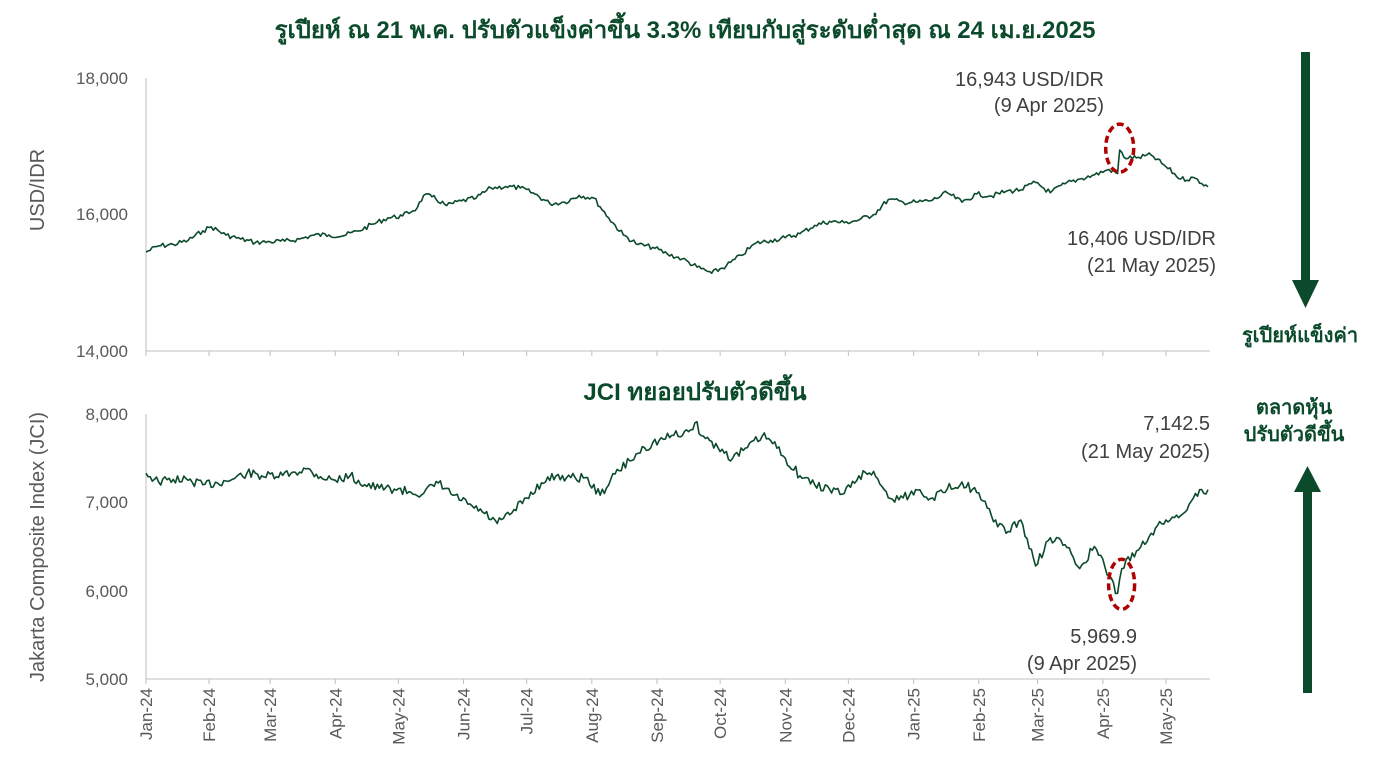 Image resolution: width=1384 pixels, height=771 pixels. I want to click on bottom-y-tick: 7,000, so click(106, 502).